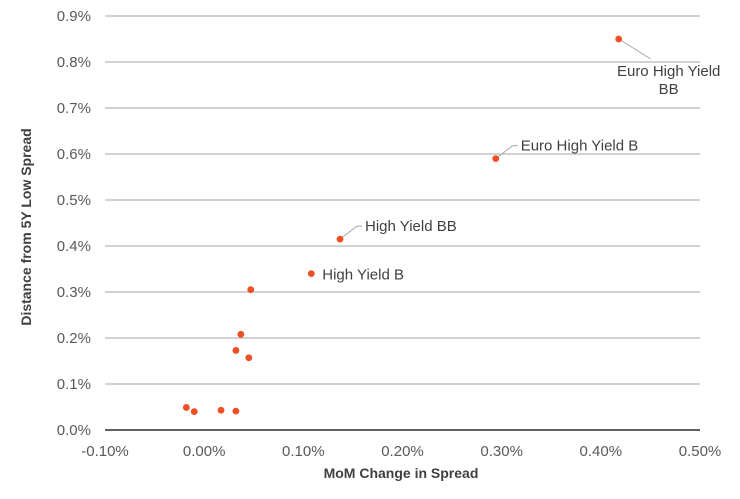  I want to click on point-label: High Yield BB, so click(411, 226).